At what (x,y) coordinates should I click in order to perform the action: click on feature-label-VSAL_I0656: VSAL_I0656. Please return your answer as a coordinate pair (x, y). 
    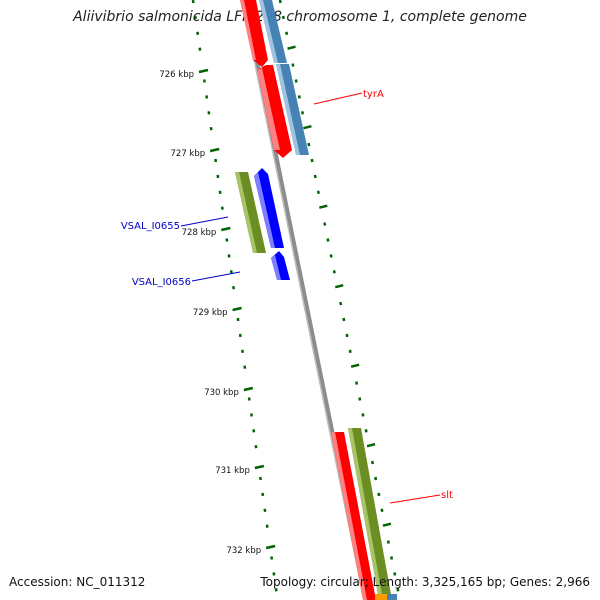
    Looking at the image, I should click on (161, 282).